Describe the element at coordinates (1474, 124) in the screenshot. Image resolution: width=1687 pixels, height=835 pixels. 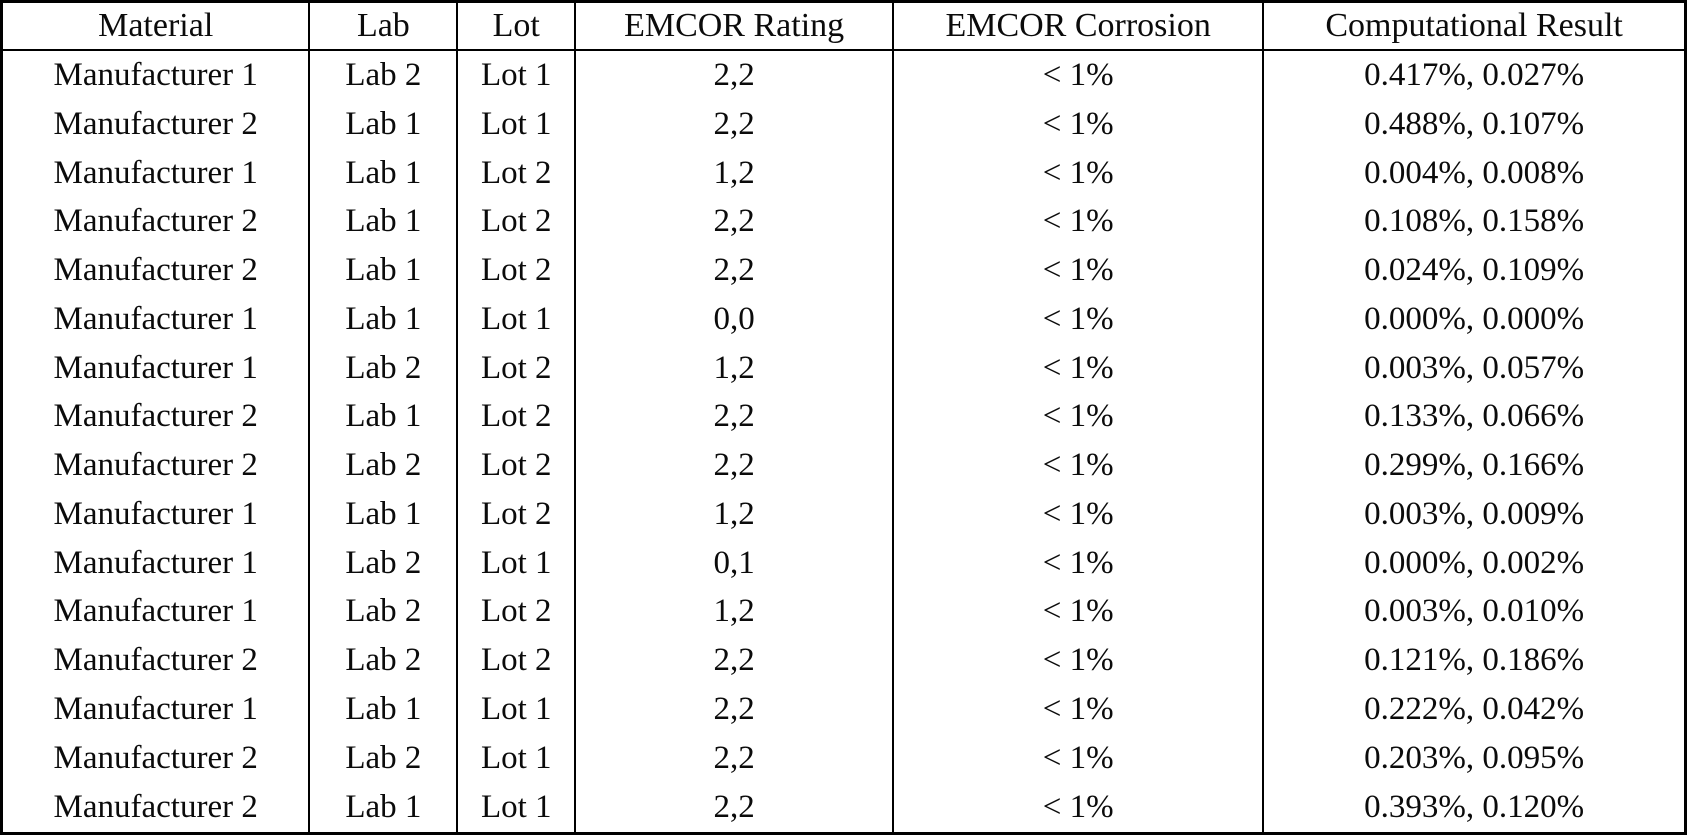
I see `cell-computational-result: 0.488%, 0.107%` at that location.